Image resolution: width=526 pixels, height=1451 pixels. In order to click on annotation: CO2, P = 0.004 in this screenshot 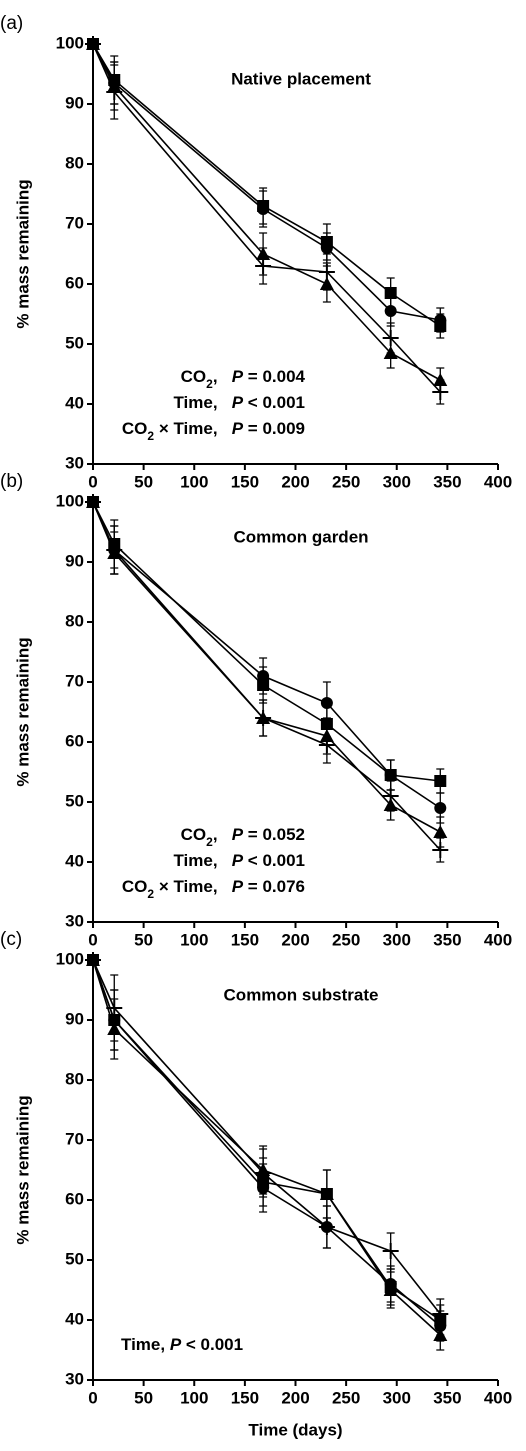, I will do `click(243, 379)`.